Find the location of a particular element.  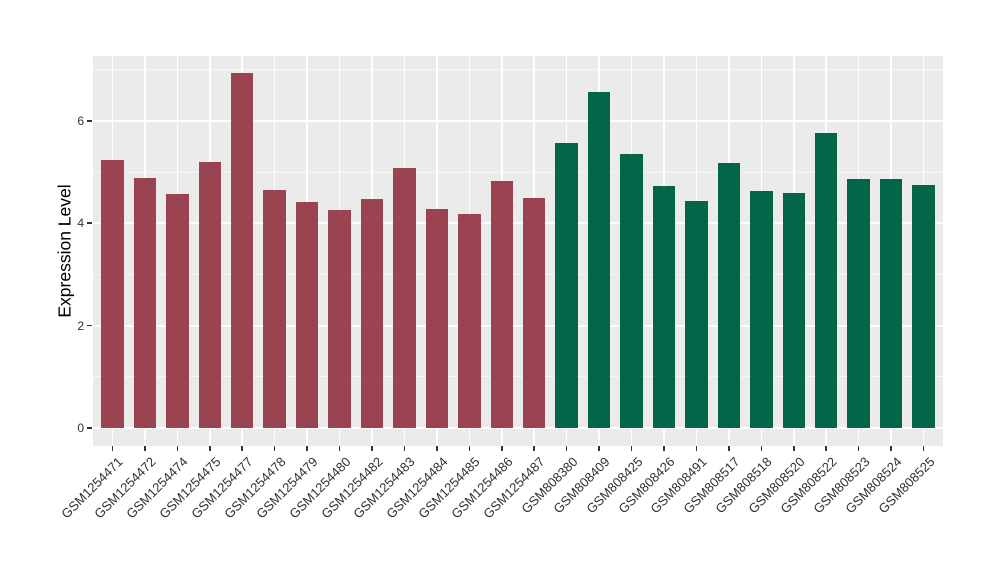

y-tick-label: 6 is located at coordinates (80, 120).